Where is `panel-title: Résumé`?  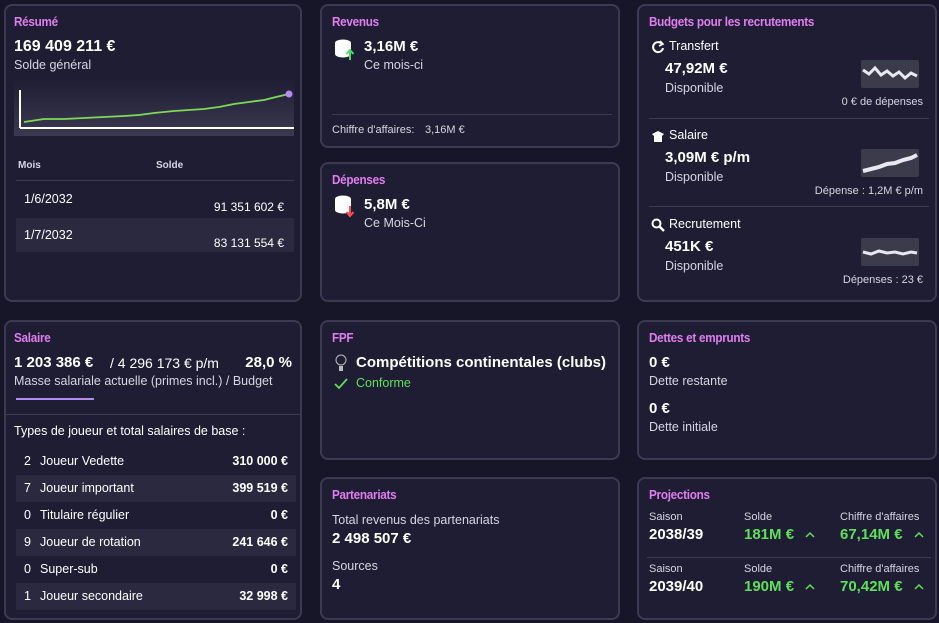 panel-title: Résumé is located at coordinates (36, 21).